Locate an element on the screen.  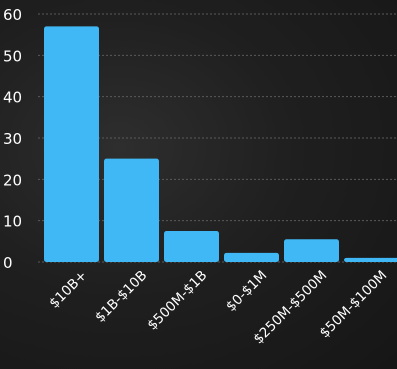
y-tick-label: 60 is located at coordinates (12, 15).